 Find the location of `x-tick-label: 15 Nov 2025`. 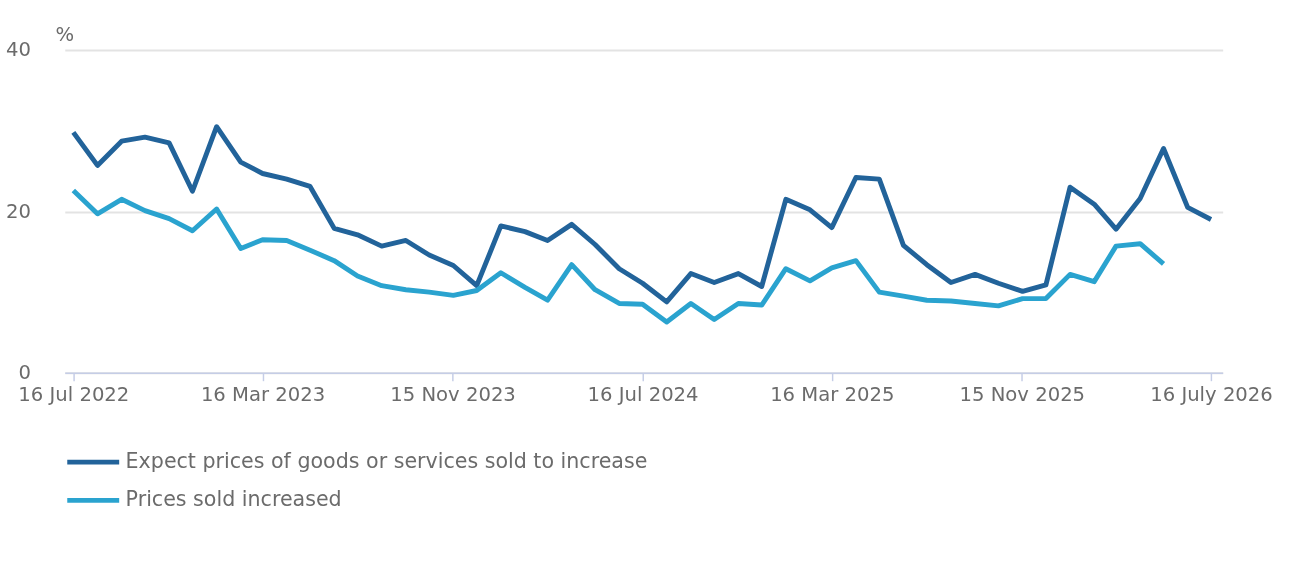

x-tick-label: 15 Nov 2025 is located at coordinates (1022, 394).